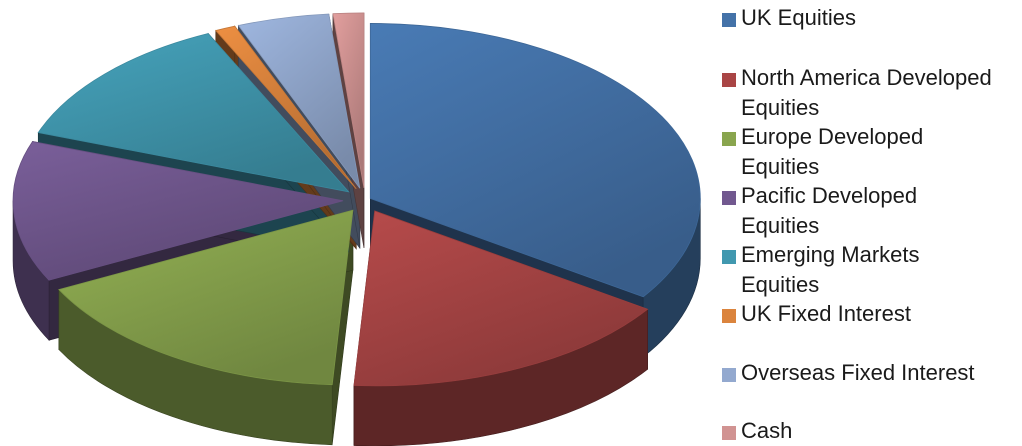 This screenshot has width=1022, height=446. I want to click on legend-label-overseas-fixed-interest: Overseas Fixed Interest, so click(858, 372).